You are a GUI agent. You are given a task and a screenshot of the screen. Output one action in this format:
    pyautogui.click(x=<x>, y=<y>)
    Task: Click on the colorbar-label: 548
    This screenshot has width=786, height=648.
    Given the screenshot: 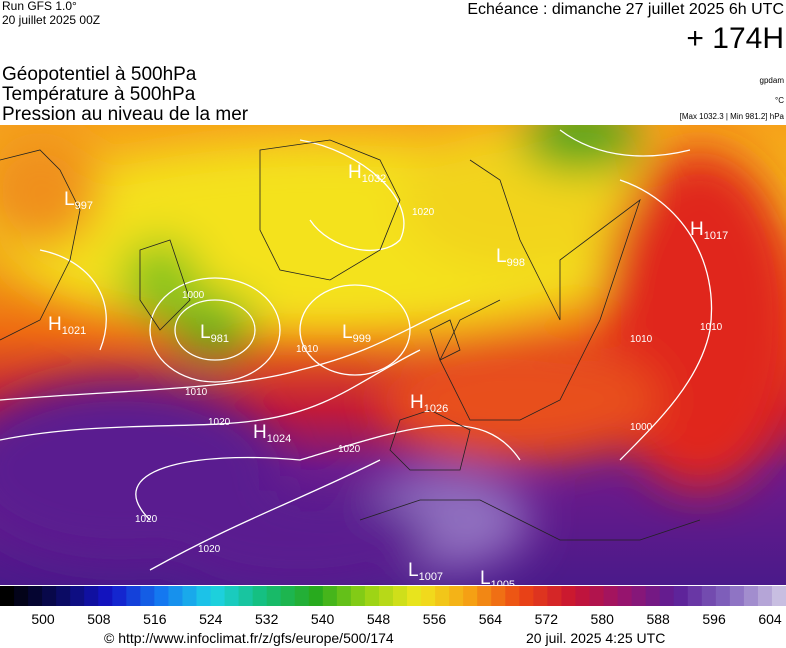 What is the action you would take?
    pyautogui.click(x=379, y=619)
    